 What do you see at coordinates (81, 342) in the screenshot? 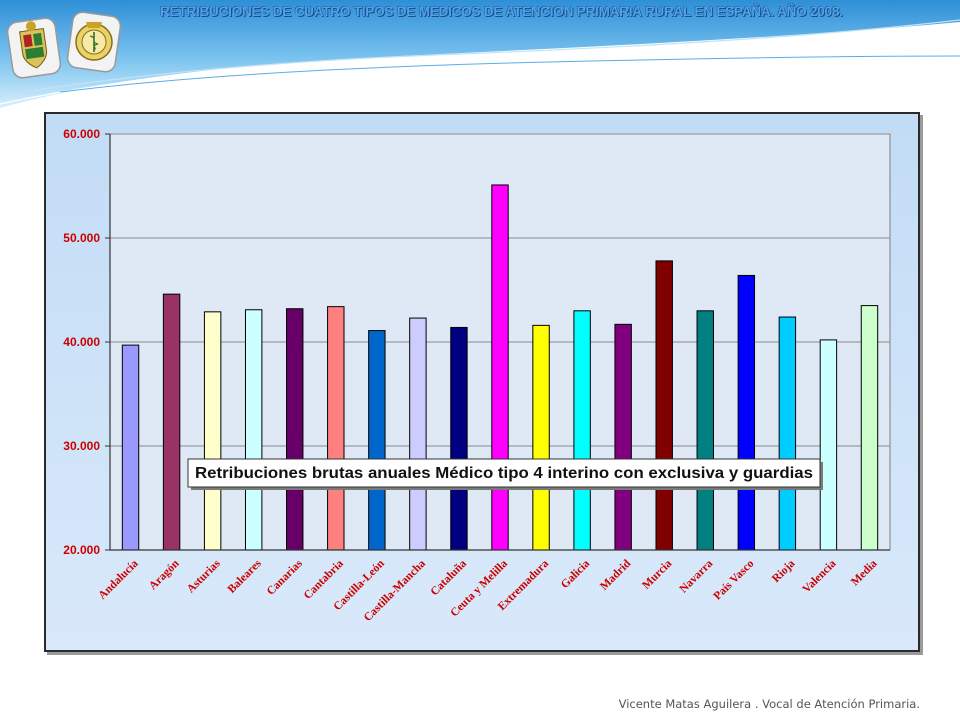
I see `y-tick-label: 40.000` at bounding box center [81, 342].